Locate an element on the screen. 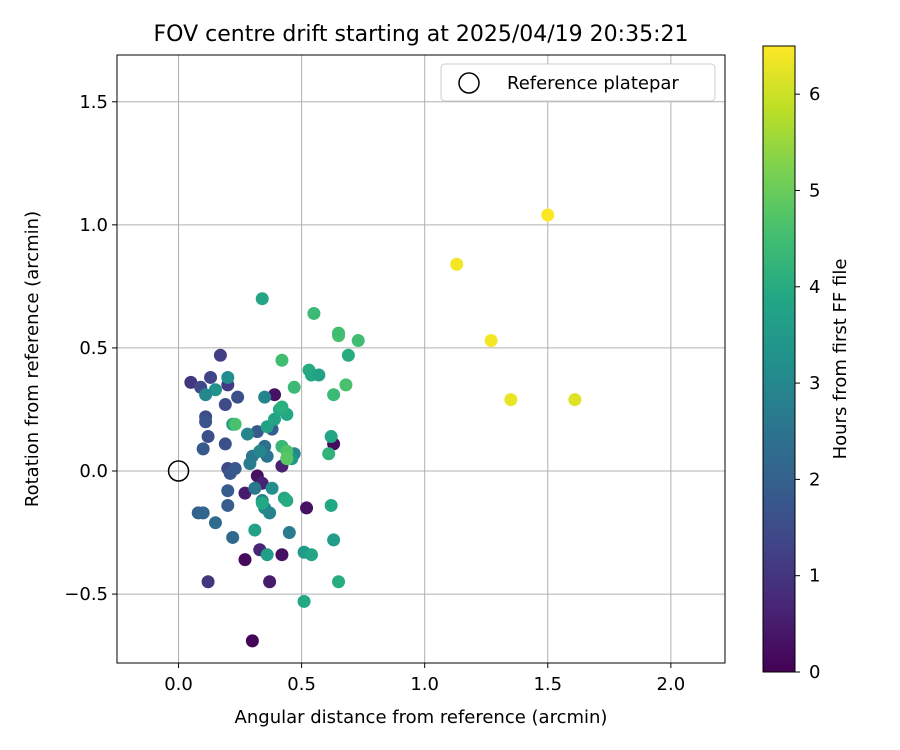 This screenshot has width=900, height=750. reference-marker-layer is located at coordinates (178, 471).